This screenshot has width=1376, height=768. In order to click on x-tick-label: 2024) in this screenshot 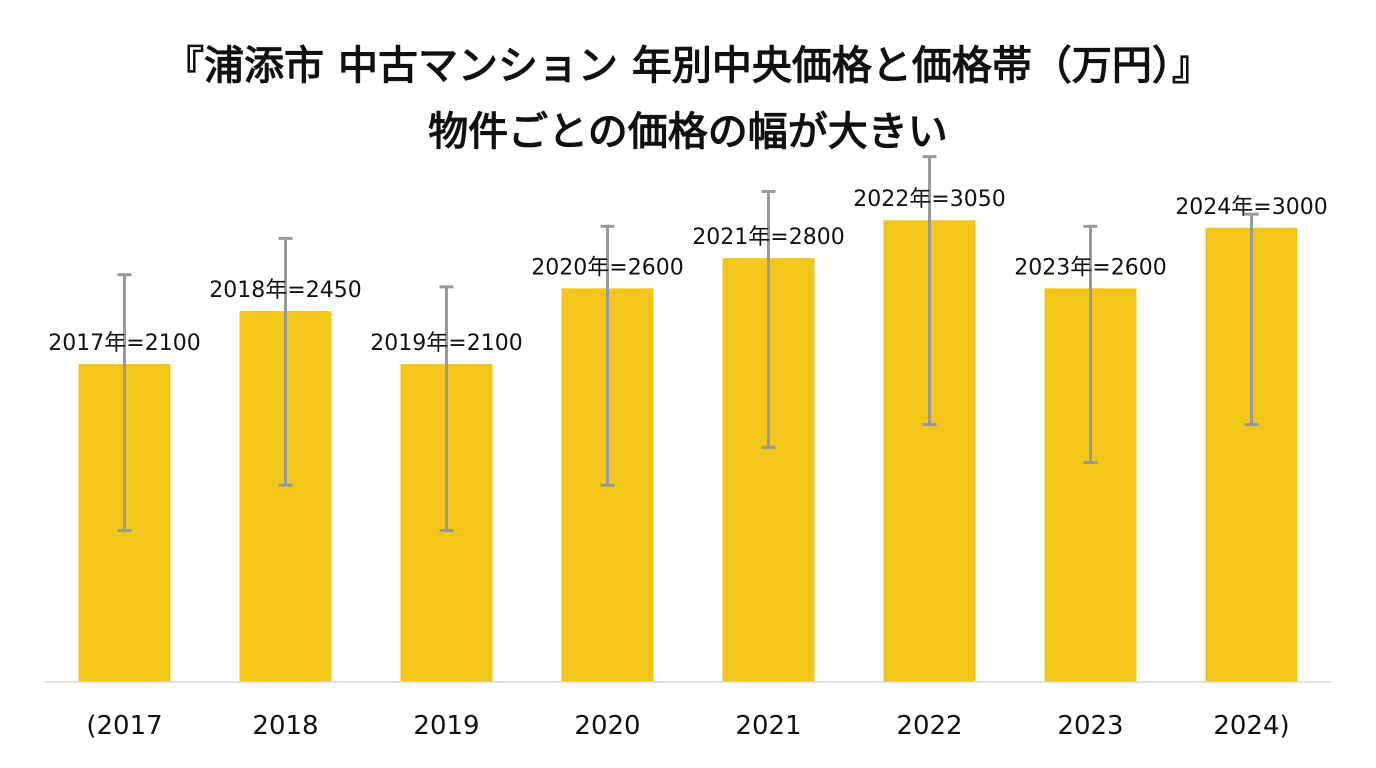, I will do `click(1251, 726)`.